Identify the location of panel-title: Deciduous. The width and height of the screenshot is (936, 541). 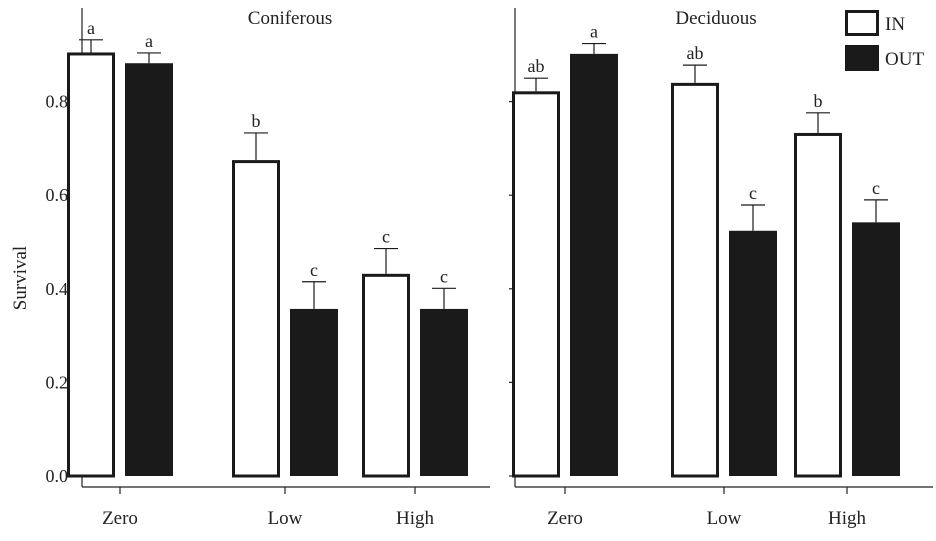
(715, 18).